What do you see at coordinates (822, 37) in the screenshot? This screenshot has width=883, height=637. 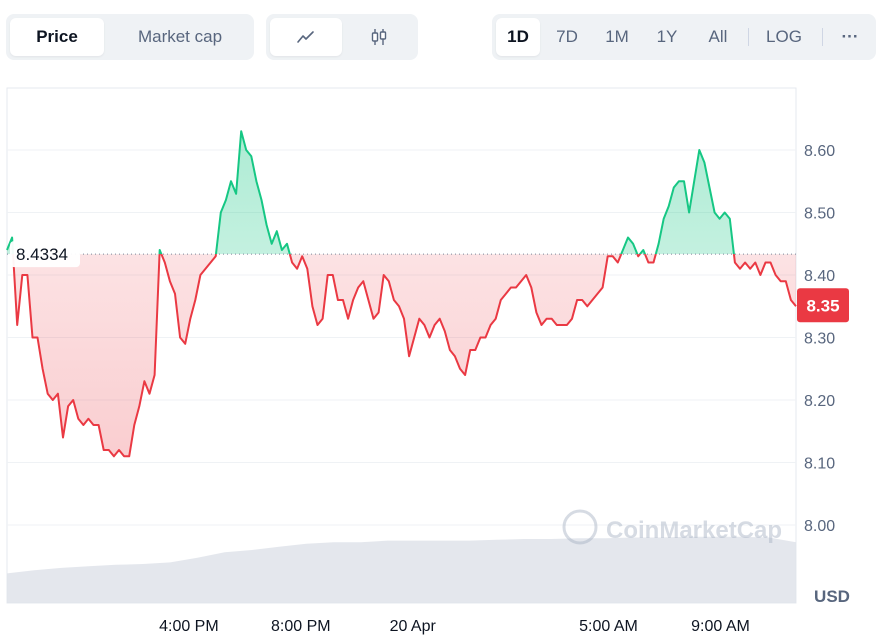 I see `more-divider` at bounding box center [822, 37].